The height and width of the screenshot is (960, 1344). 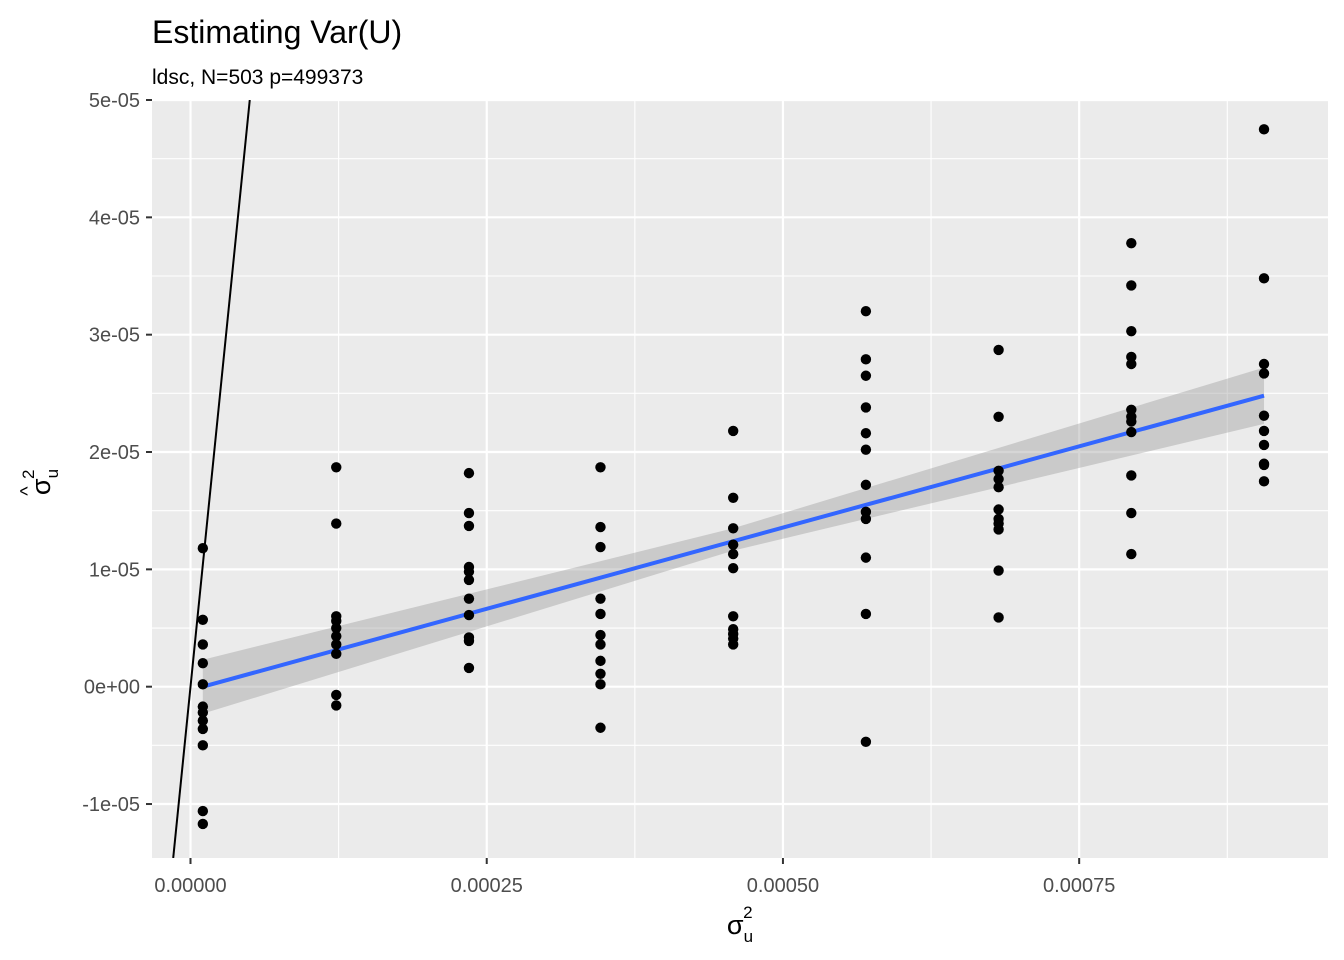 I want to click on y-tick-label: 1e-05, so click(x=114, y=570).